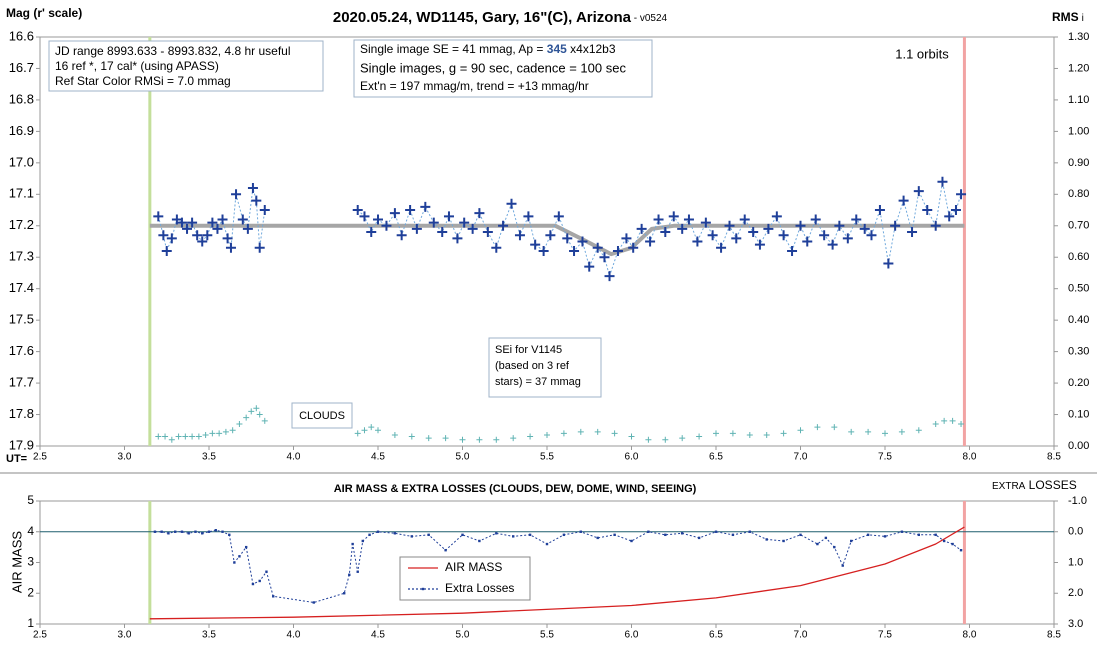 Image resolution: width=1097 pixels, height=646 pixels. I want to click on y2-tick-label: 1.20, so click(1078, 68).